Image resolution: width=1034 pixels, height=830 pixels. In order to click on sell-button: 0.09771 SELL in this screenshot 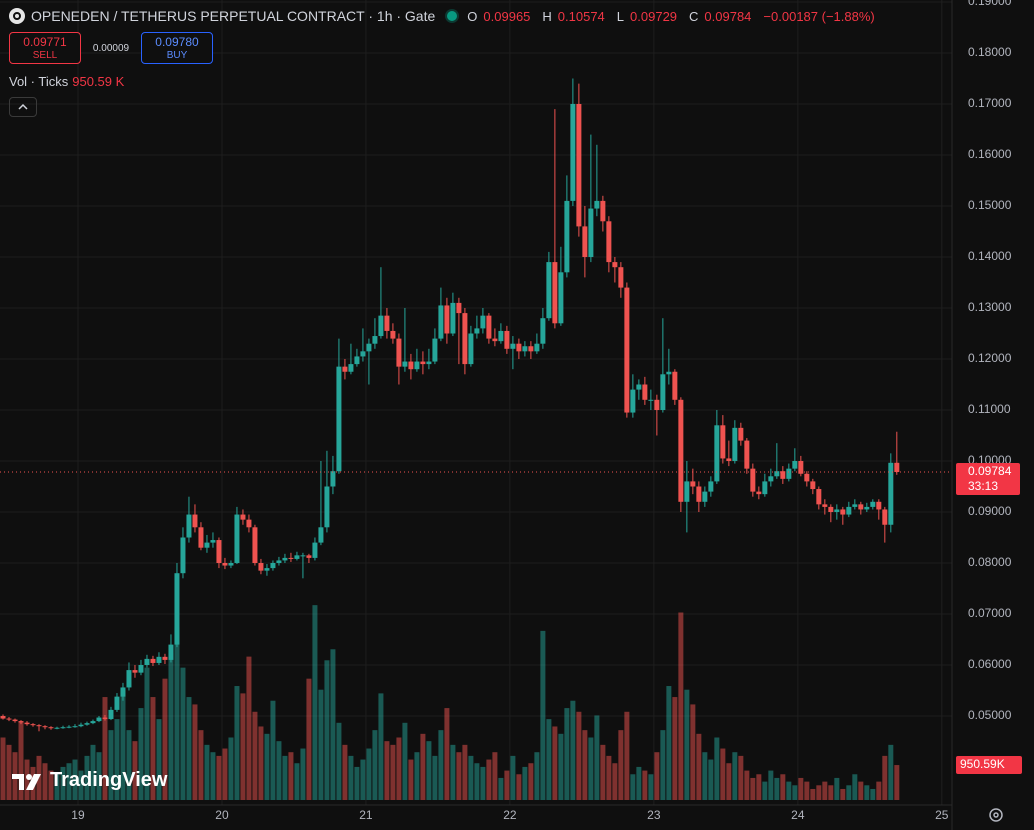, I will do `click(45, 48)`.